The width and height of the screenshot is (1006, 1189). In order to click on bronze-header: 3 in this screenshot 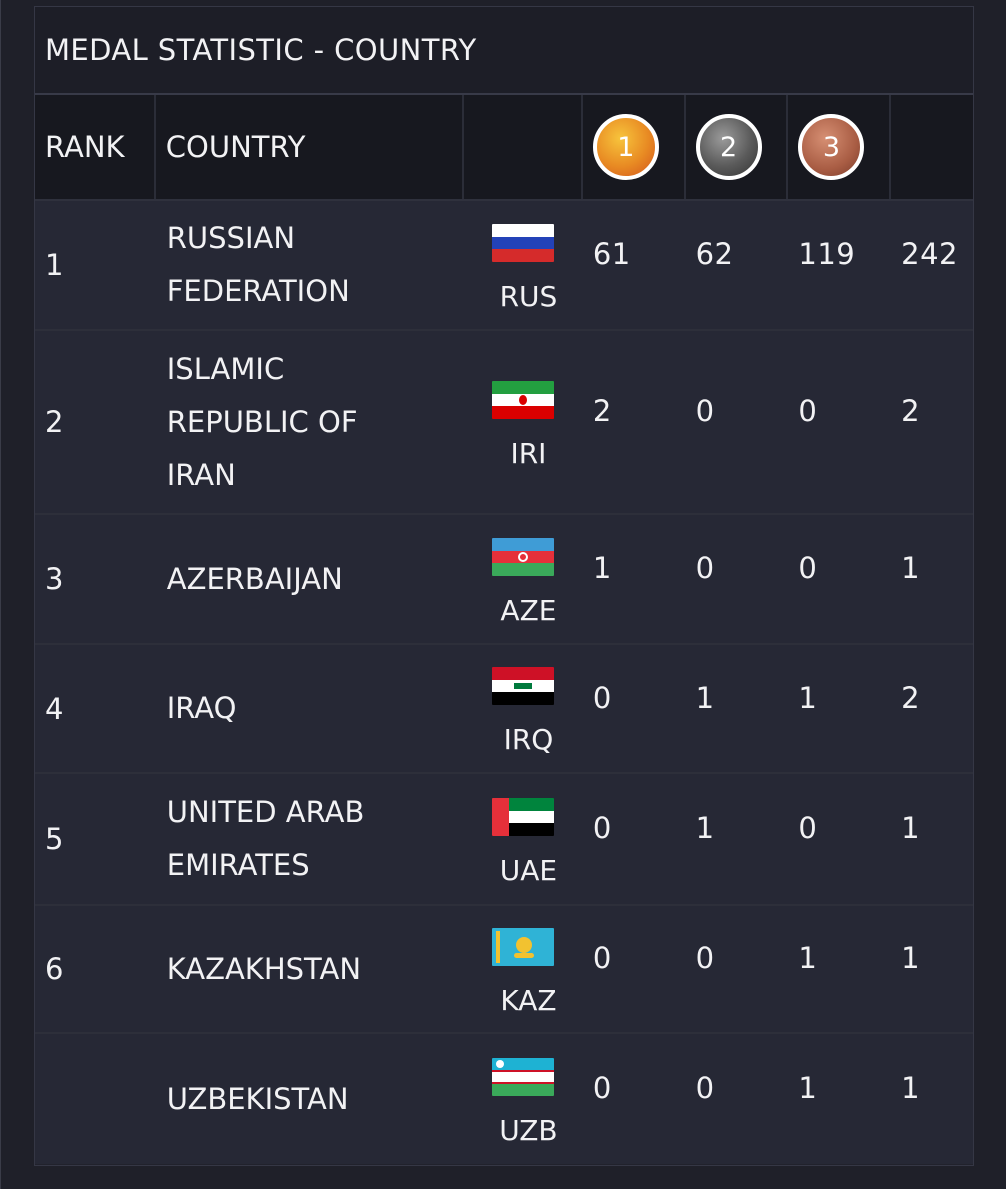, I will do `click(840, 147)`.